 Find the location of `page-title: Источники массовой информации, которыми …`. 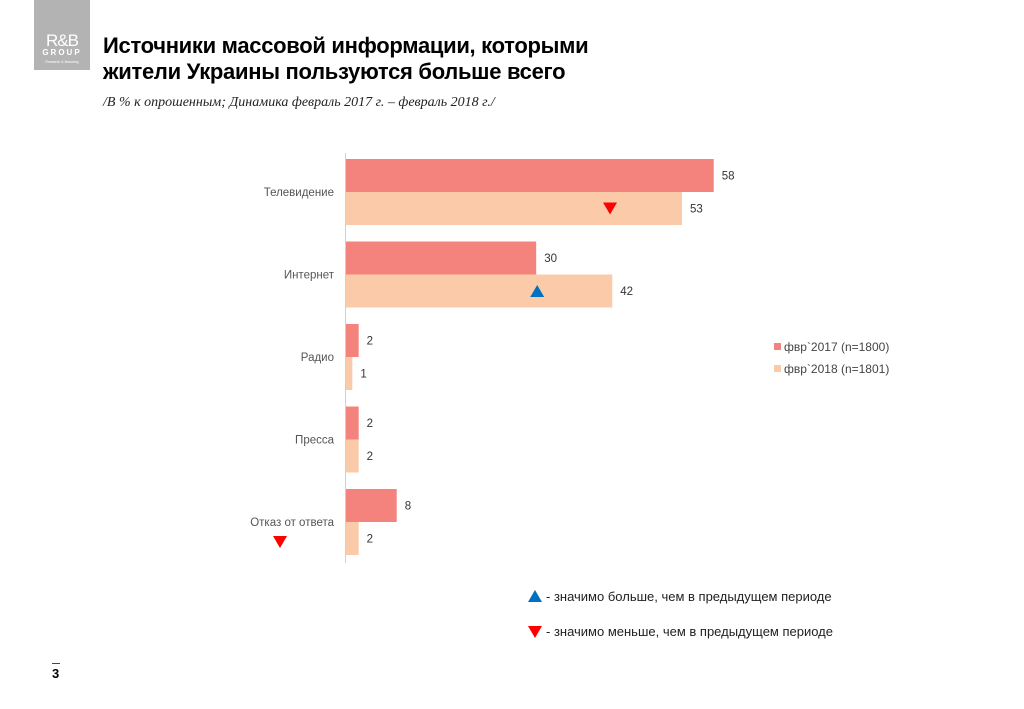

page-title: Источники массовой информации, которыми … is located at coordinates (346, 59).